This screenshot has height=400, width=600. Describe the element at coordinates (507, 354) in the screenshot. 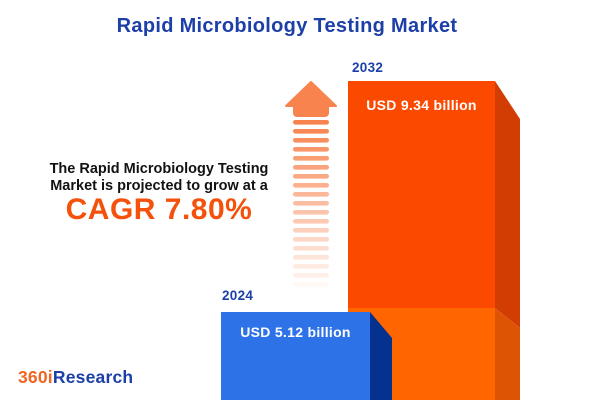

I see `bar-2032-reflection-side` at that location.